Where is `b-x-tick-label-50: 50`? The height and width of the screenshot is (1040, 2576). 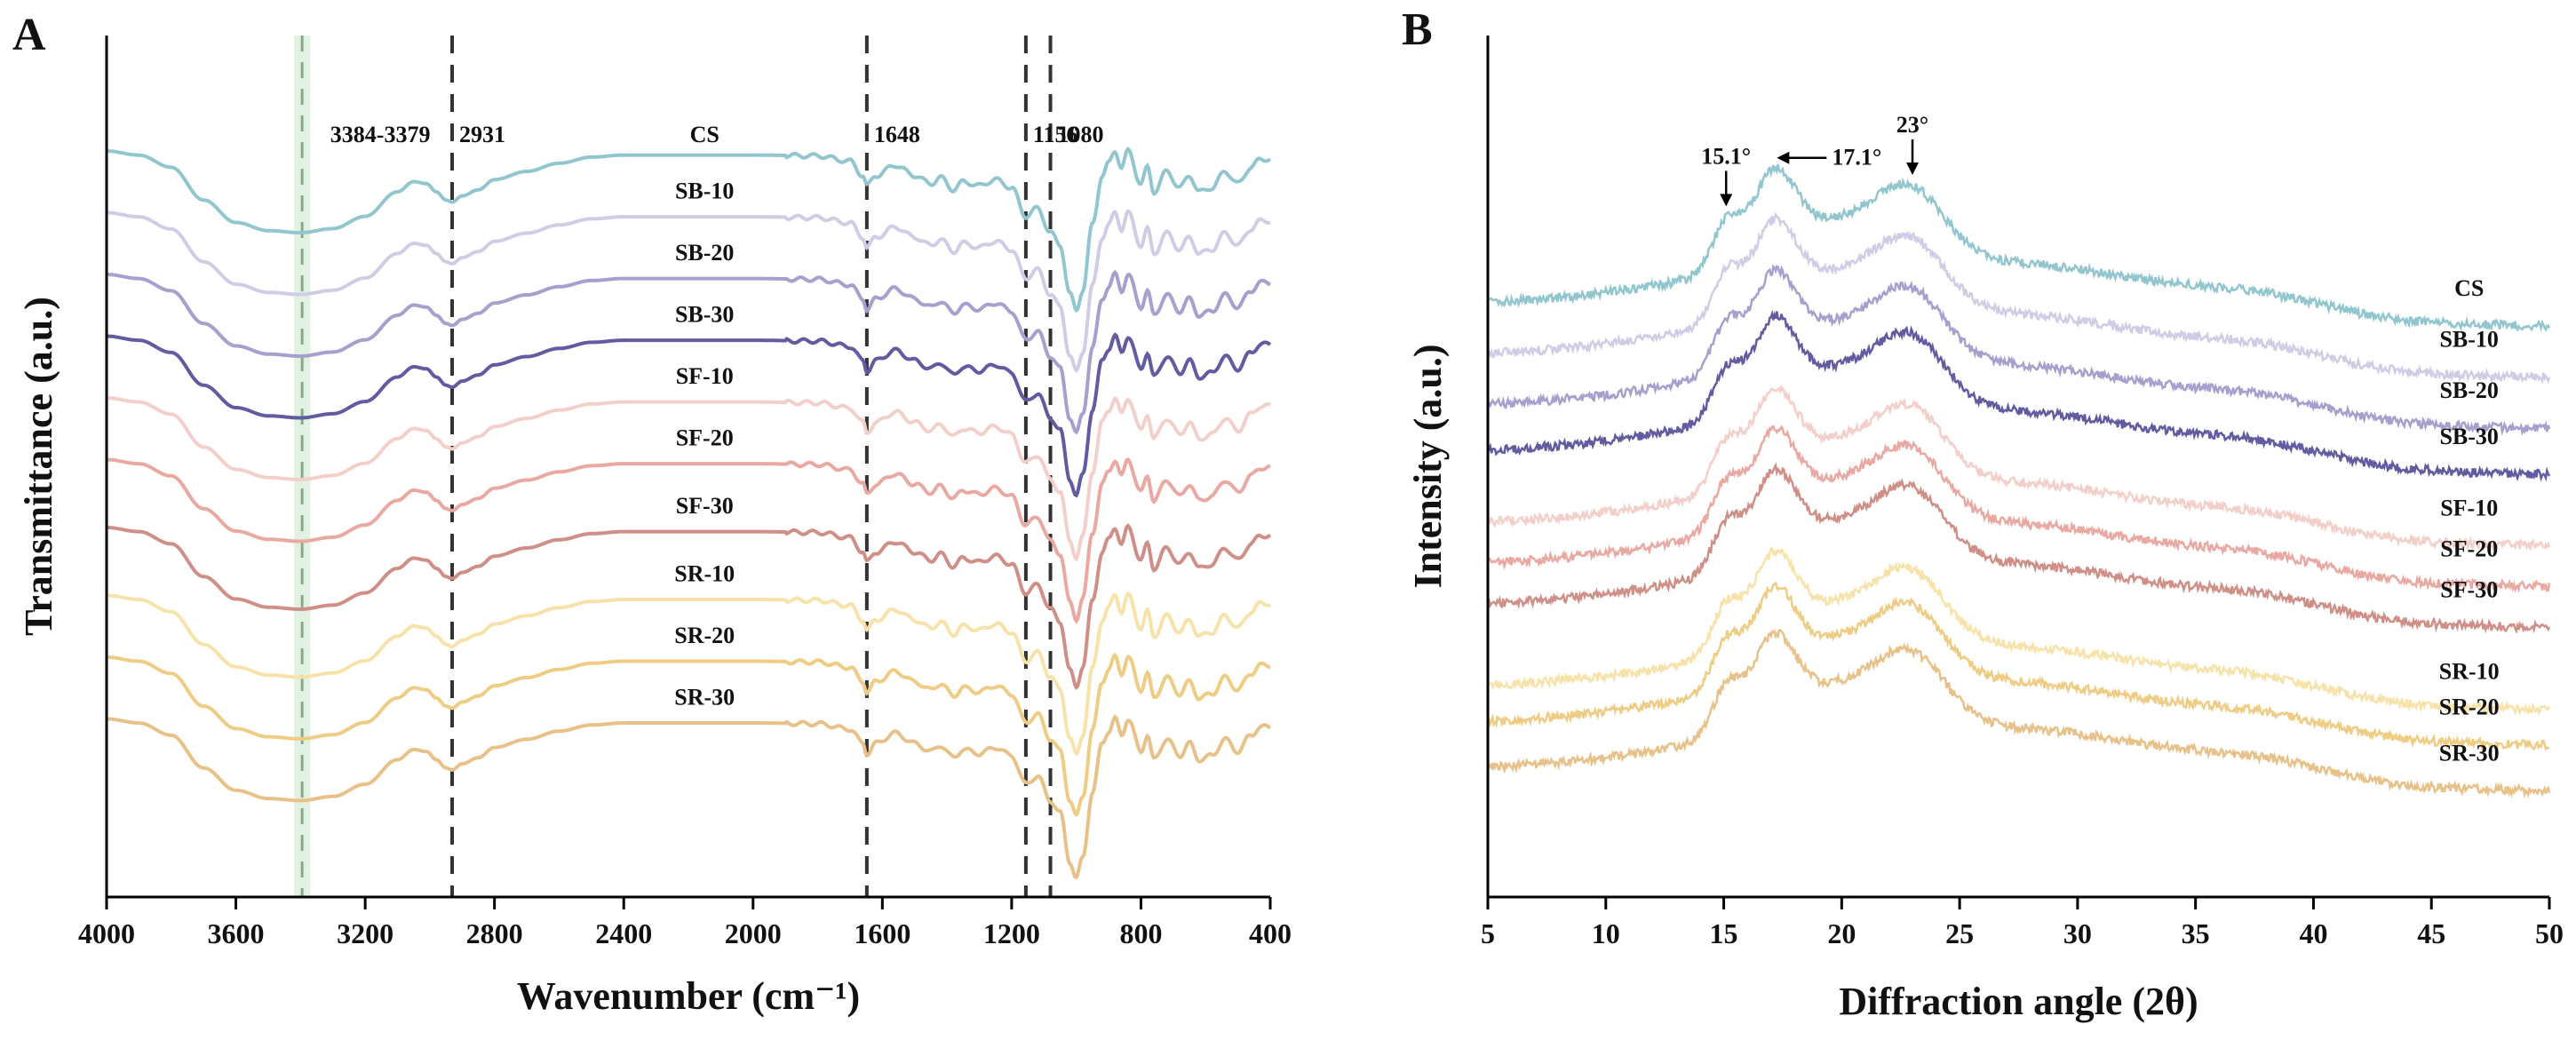 b-x-tick-label-50: 50 is located at coordinates (2549, 933).